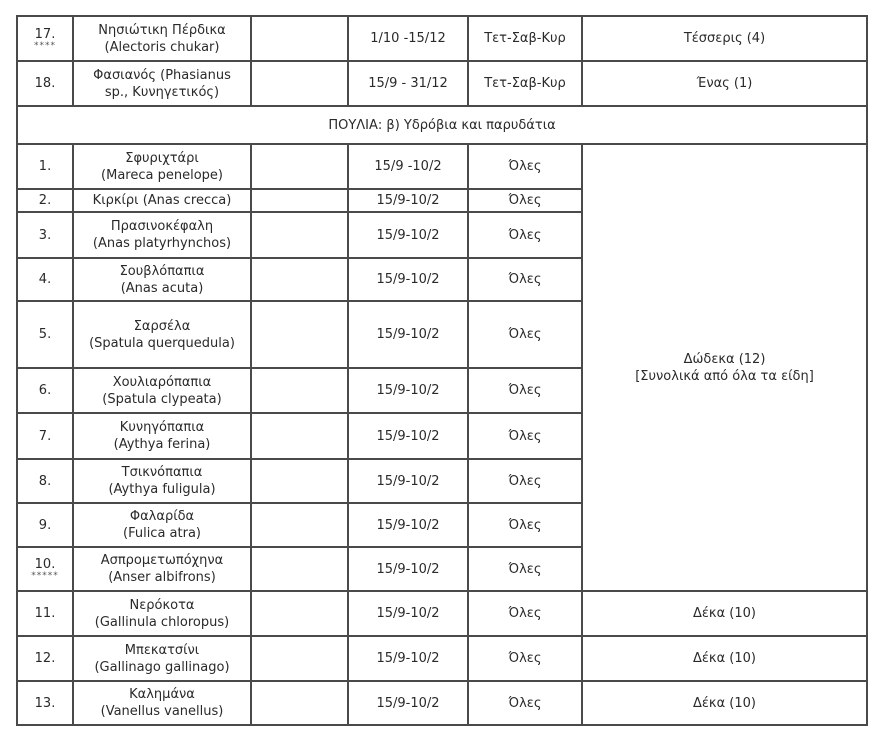 Image resolution: width=880 pixels, height=735 pixels. I want to click on footnote-mark: *****, so click(45, 576).